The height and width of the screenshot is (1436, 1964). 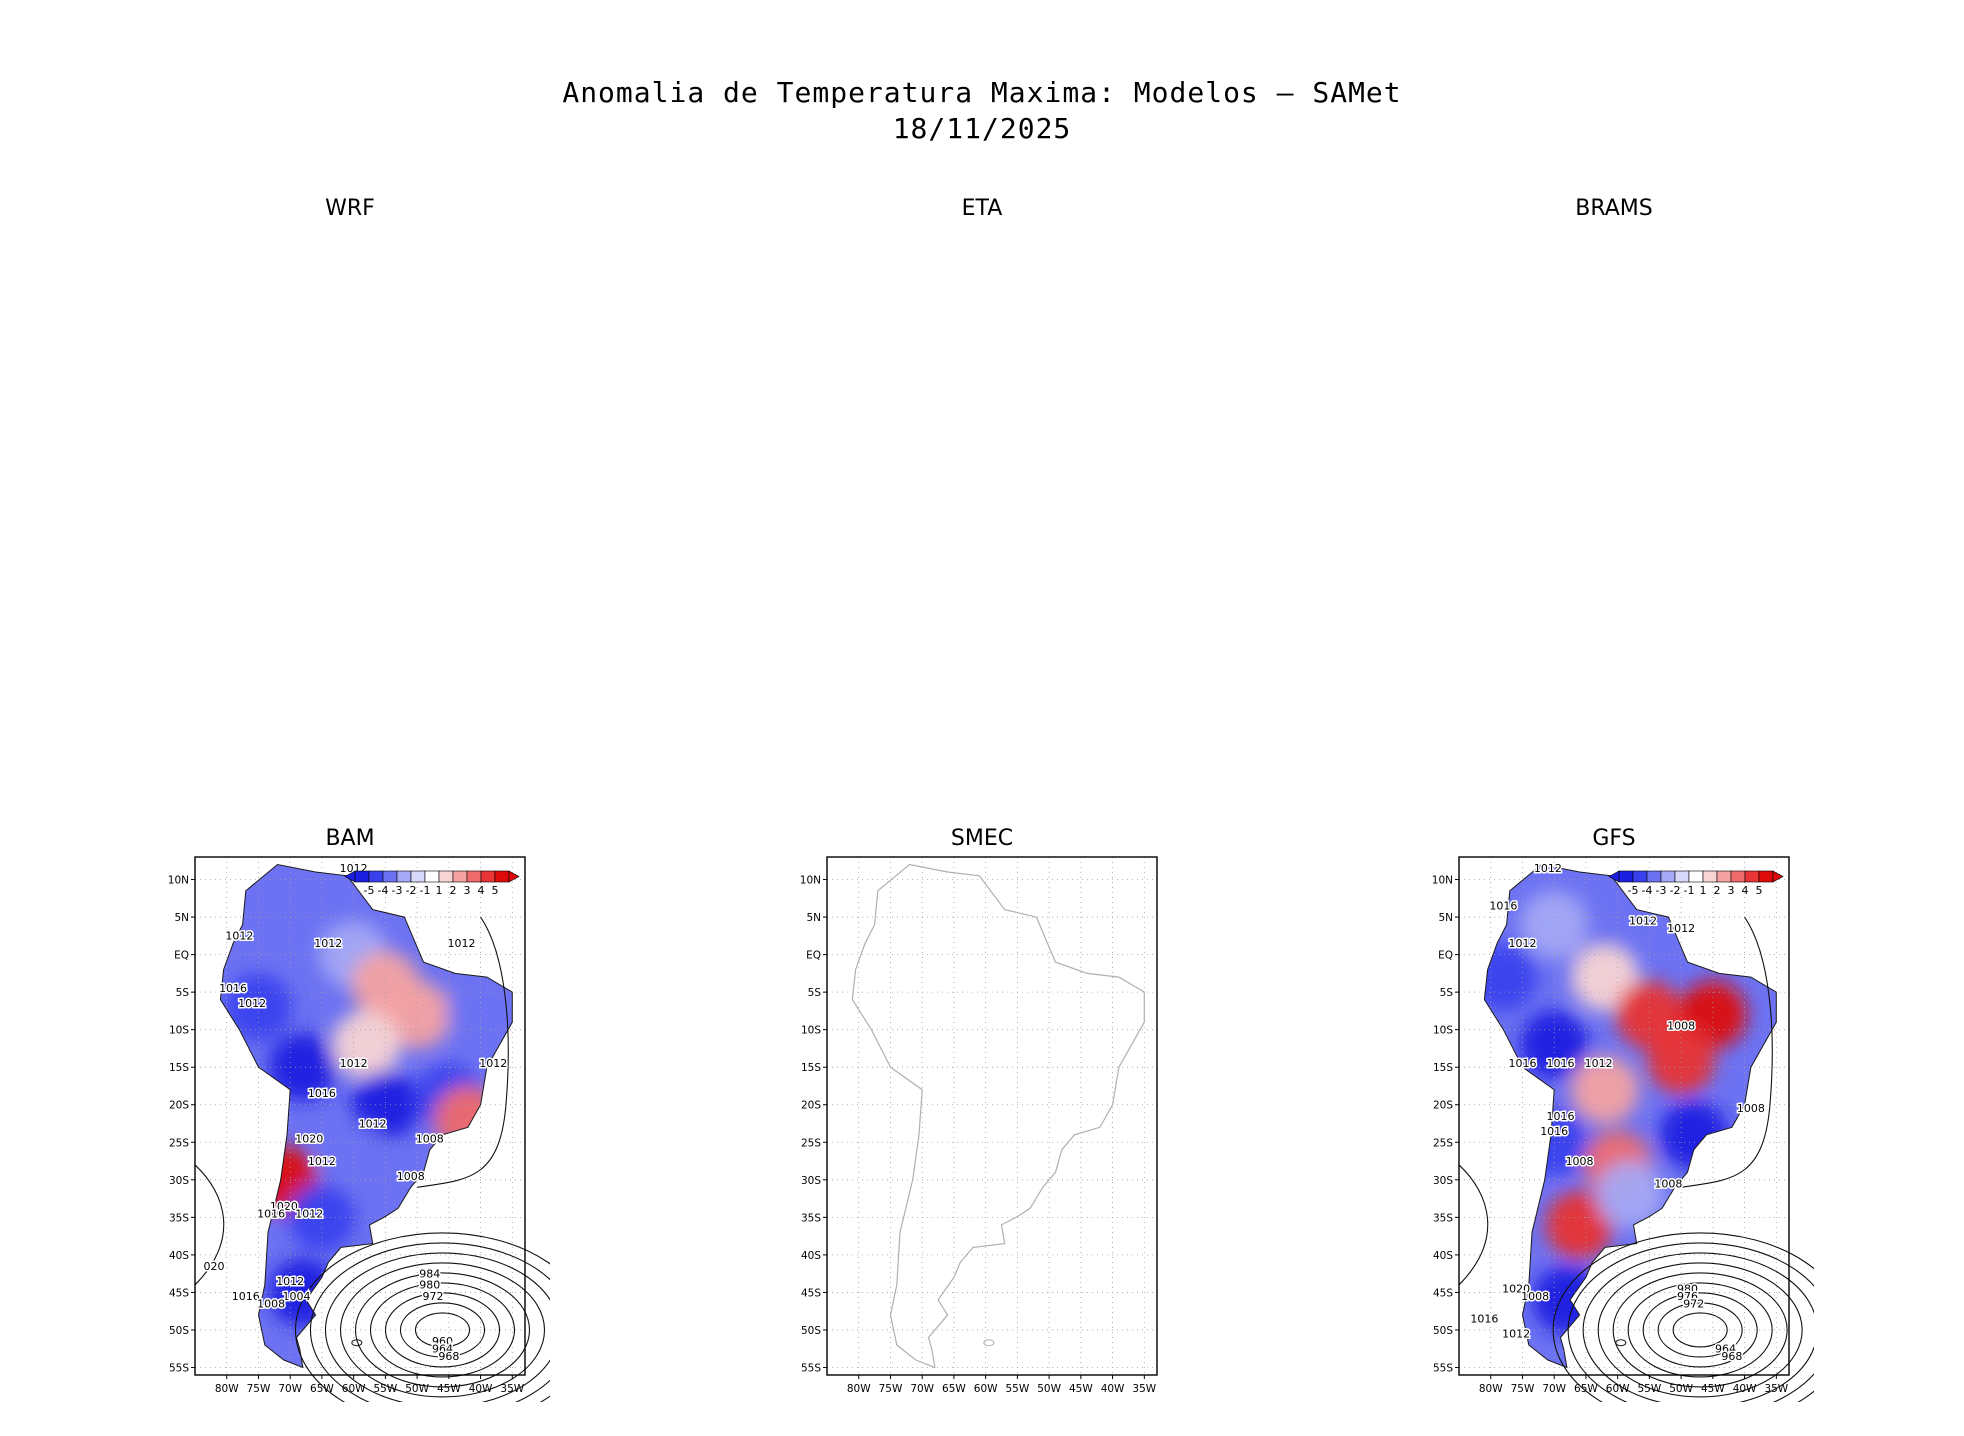 What do you see at coordinates (179, 1106) in the screenshot?
I see `bam-y-tick-label: 20S` at bounding box center [179, 1106].